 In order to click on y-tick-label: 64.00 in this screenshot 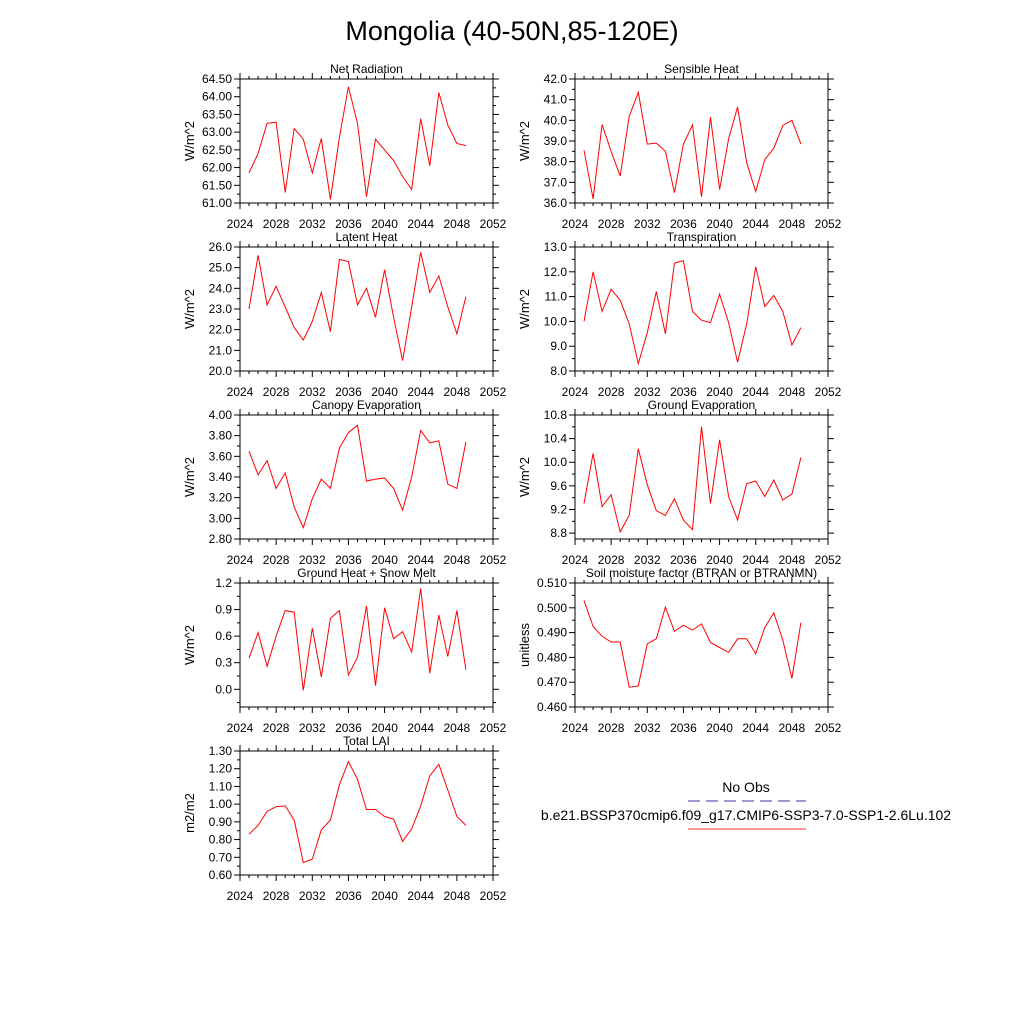, I will do `click(217, 97)`.